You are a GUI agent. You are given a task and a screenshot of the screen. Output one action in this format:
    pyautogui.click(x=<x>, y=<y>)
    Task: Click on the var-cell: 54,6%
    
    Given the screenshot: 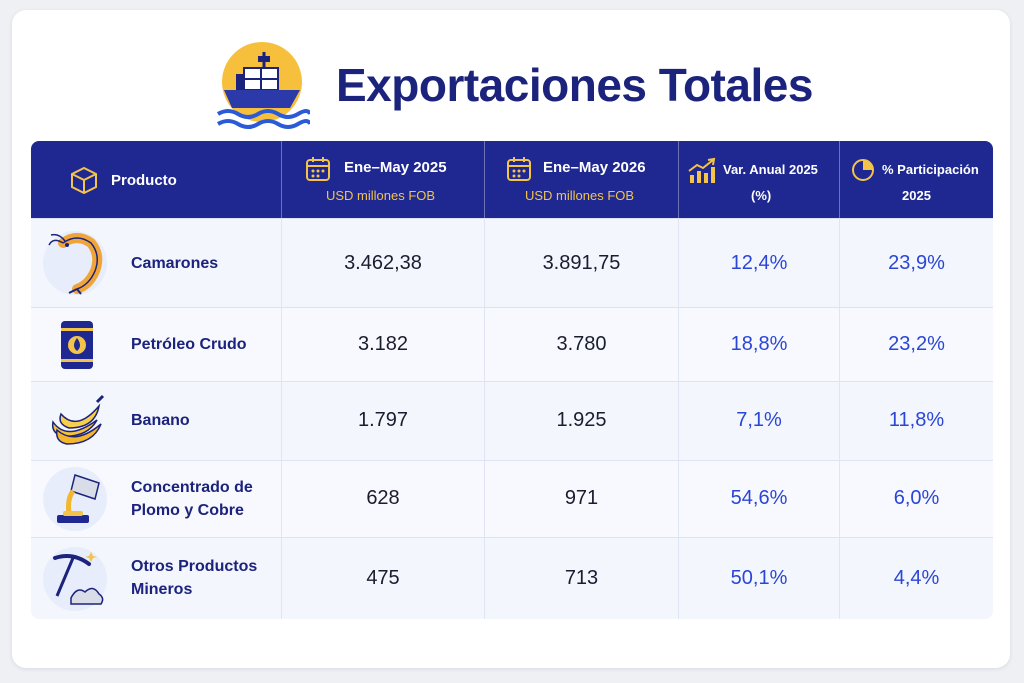 What is the action you would take?
    pyautogui.click(x=758, y=499)
    